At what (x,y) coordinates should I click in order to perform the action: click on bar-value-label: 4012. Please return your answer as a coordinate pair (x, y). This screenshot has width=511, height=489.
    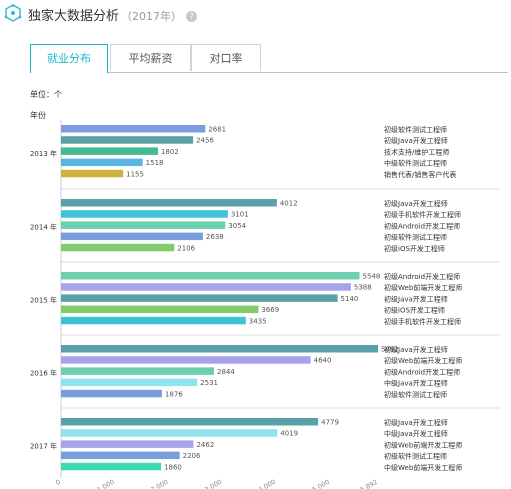
    Looking at the image, I should click on (289, 204).